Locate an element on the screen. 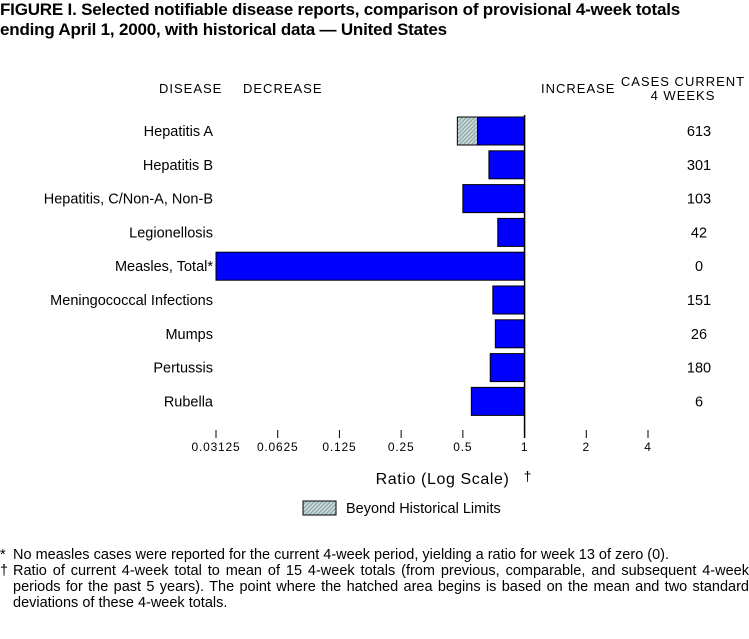 This screenshot has width=749, height=639. legend-swatch is located at coordinates (319, 508).